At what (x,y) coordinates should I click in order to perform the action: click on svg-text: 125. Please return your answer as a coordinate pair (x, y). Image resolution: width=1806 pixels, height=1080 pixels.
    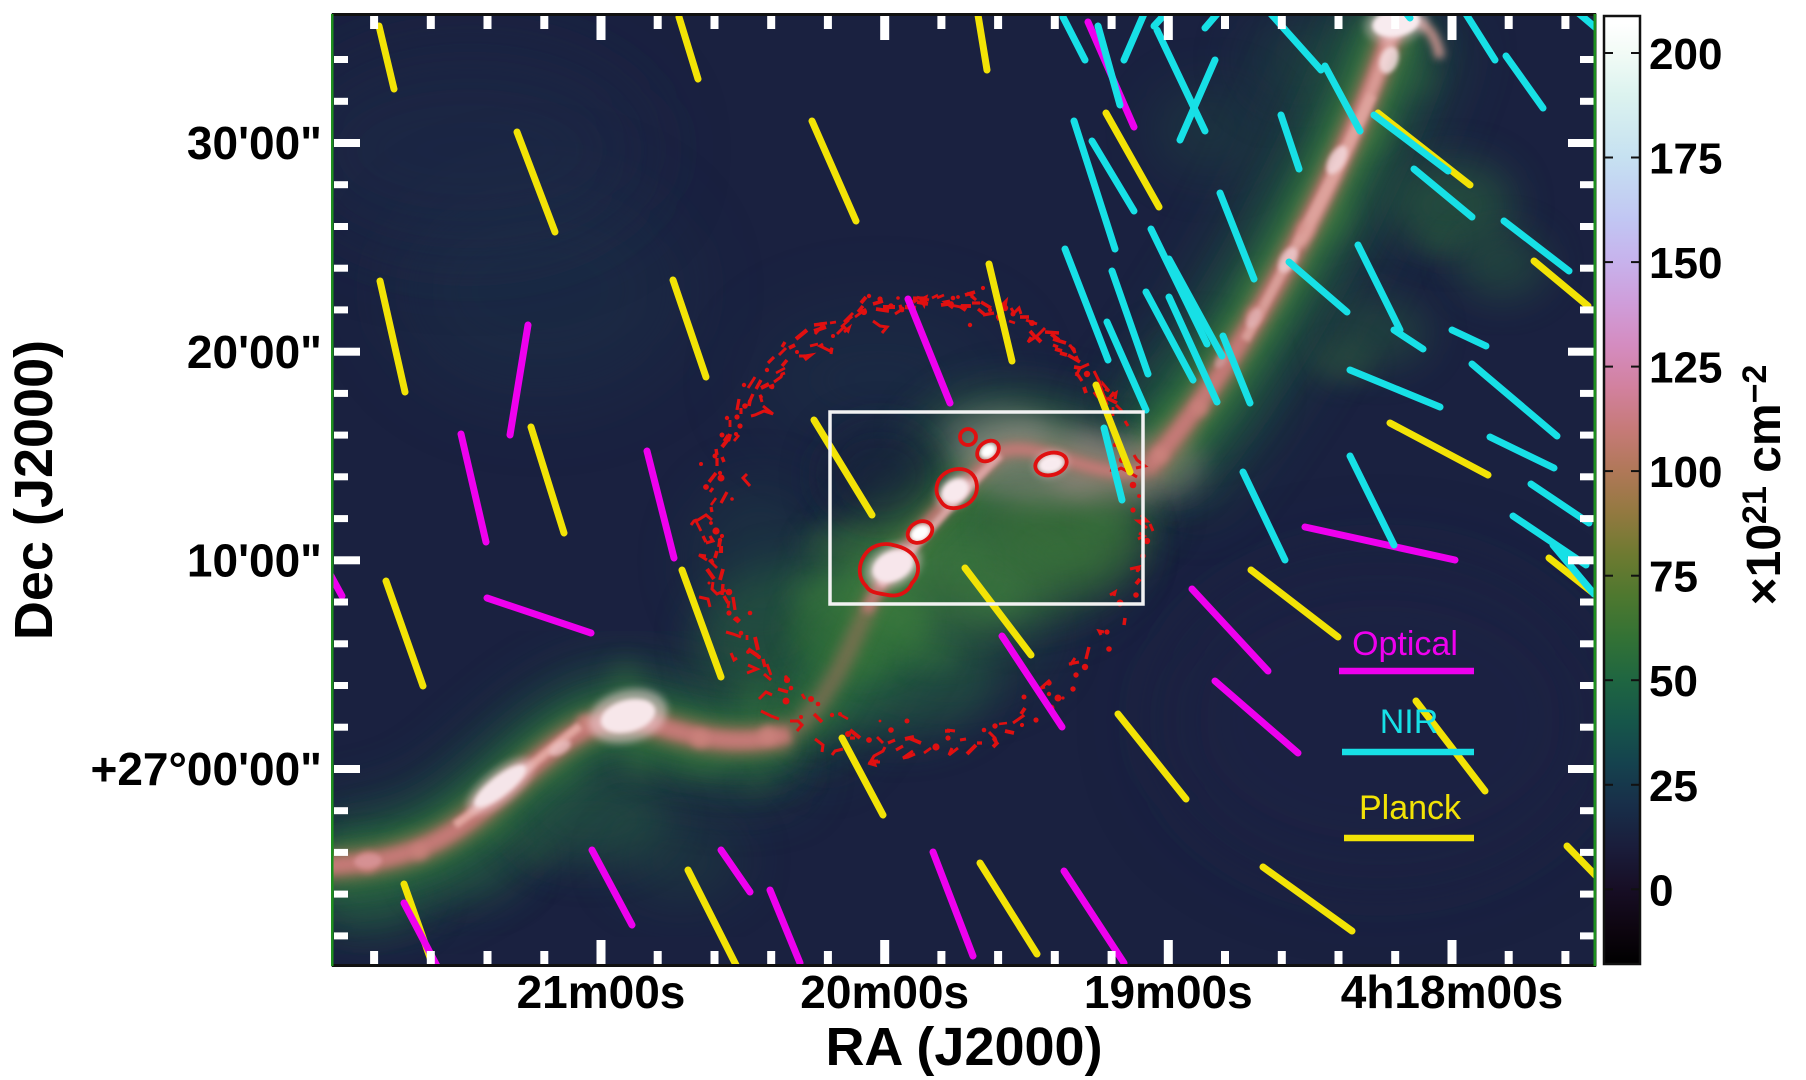
    Looking at the image, I should click on (1685, 368).